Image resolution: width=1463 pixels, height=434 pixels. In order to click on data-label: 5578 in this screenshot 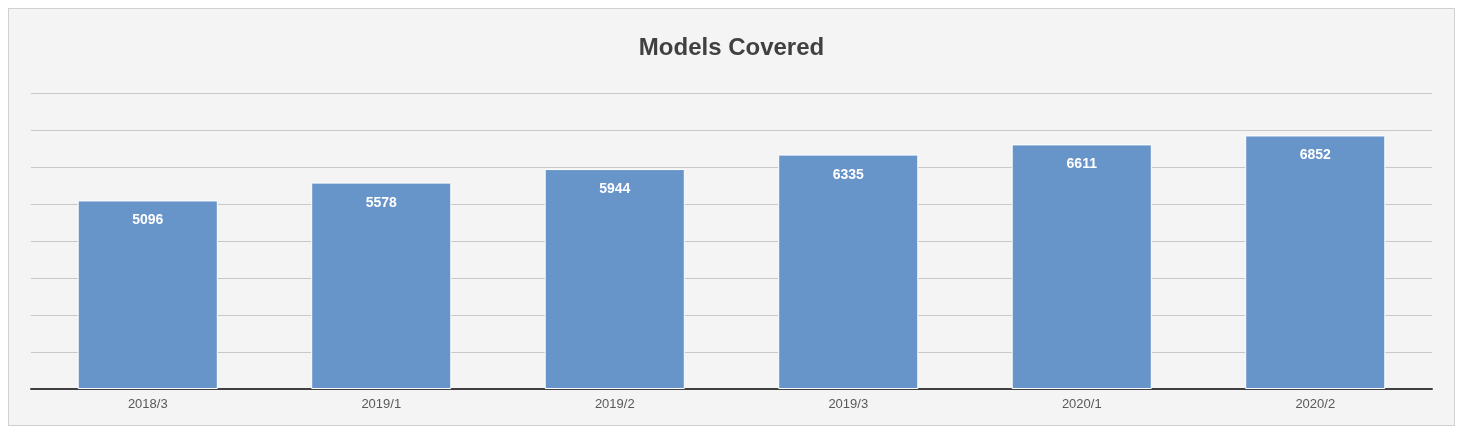, I will do `click(381, 201)`.